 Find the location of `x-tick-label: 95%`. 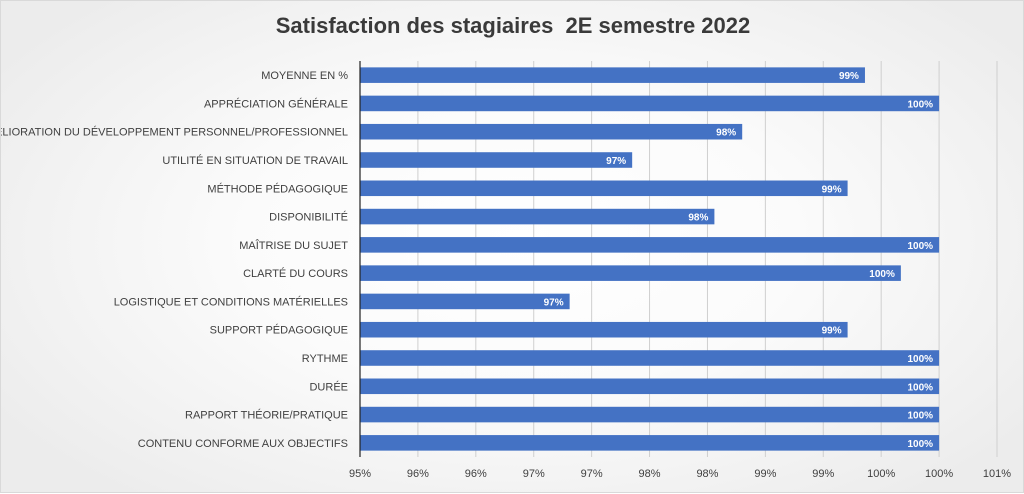

x-tick-label: 95% is located at coordinates (360, 474).